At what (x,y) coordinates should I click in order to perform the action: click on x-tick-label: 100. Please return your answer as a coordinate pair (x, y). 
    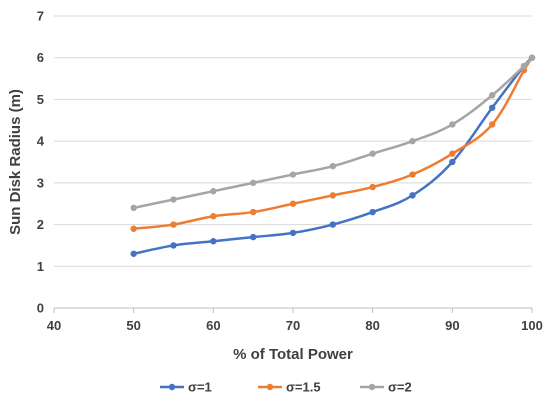
    Looking at the image, I should click on (532, 325).